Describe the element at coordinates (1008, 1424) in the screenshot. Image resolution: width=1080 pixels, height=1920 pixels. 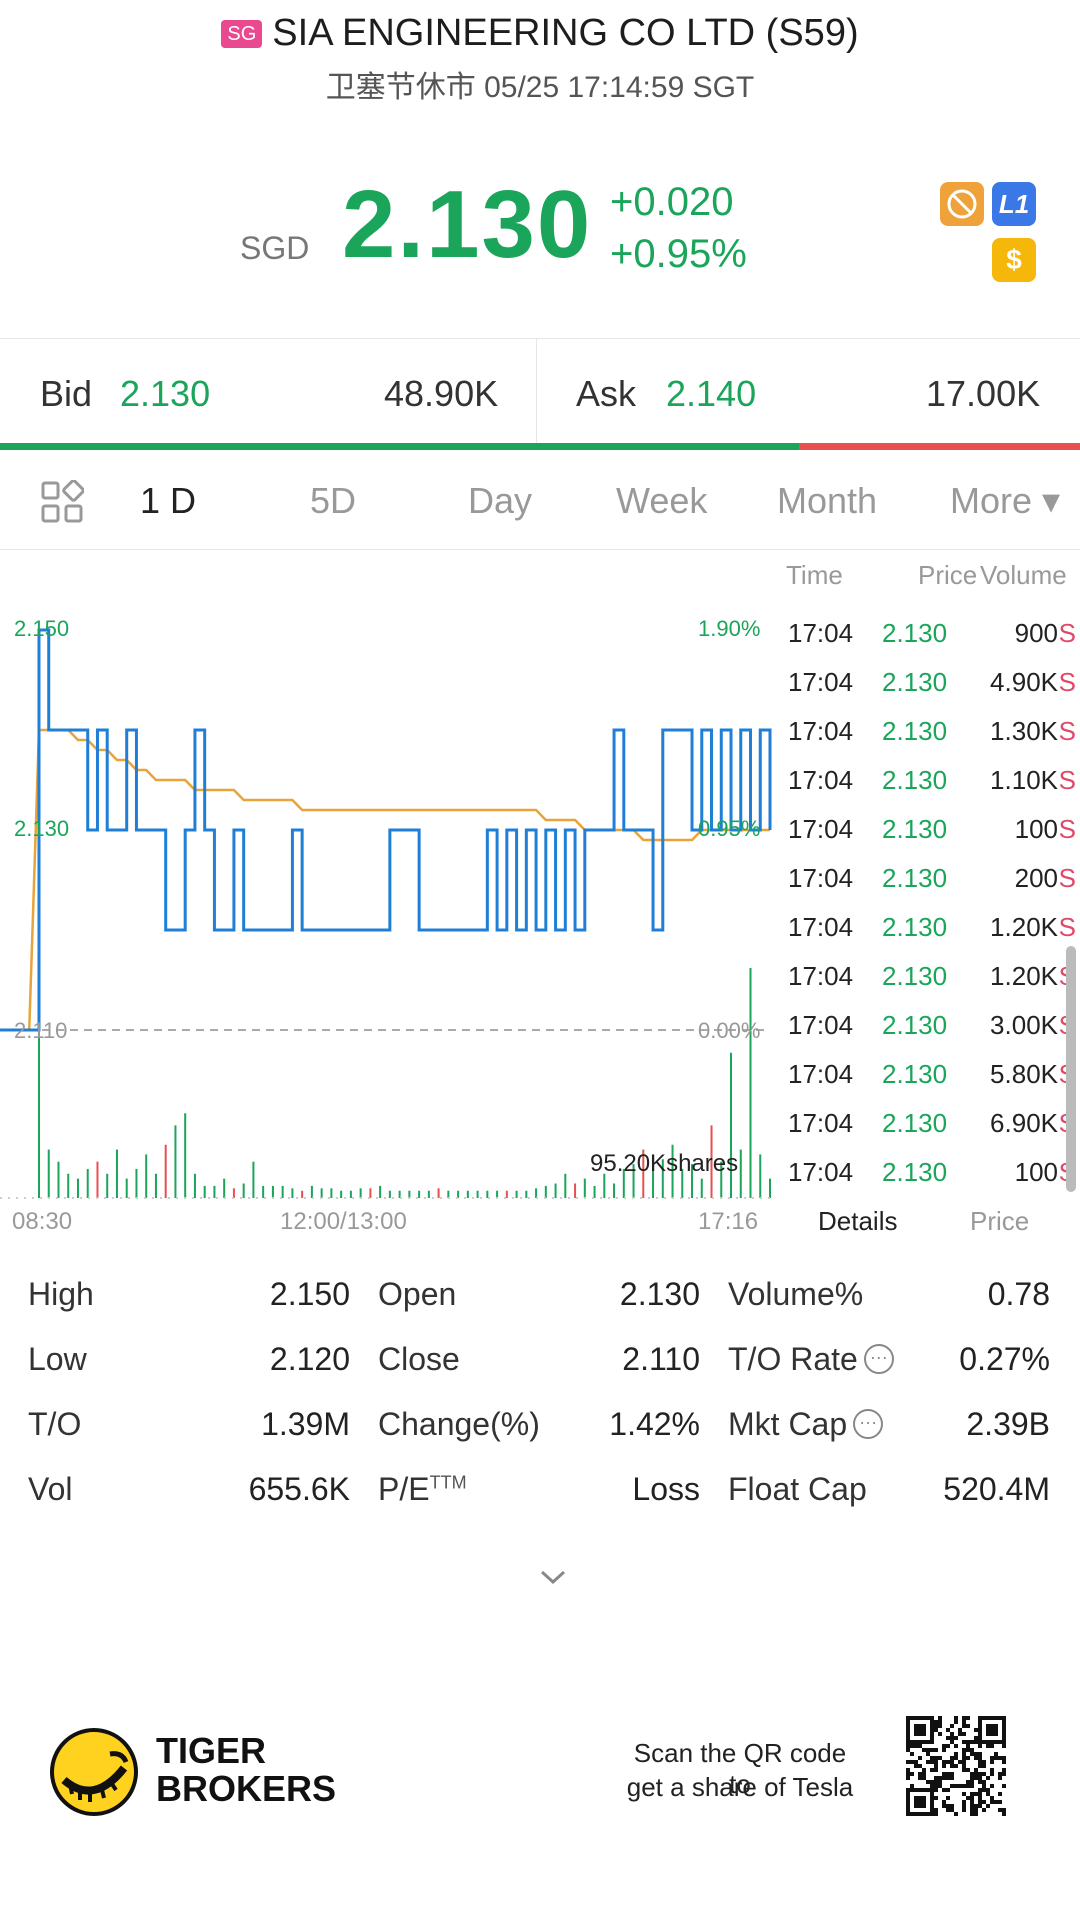
I see `stat-value-mkt-cap: 2.39B` at that location.